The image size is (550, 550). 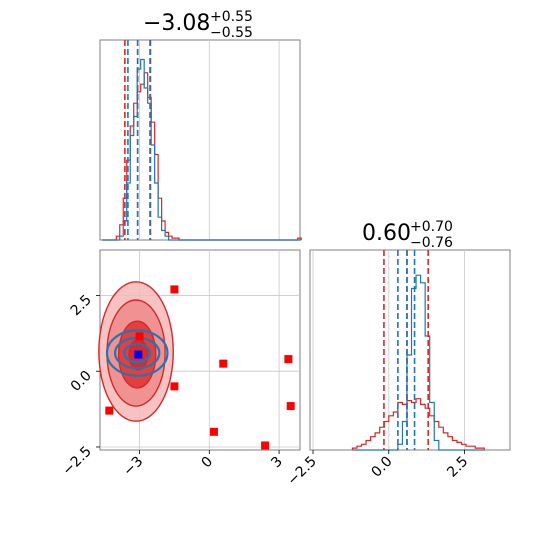 I want to click on p1-hist-red, so click(x=418, y=424).